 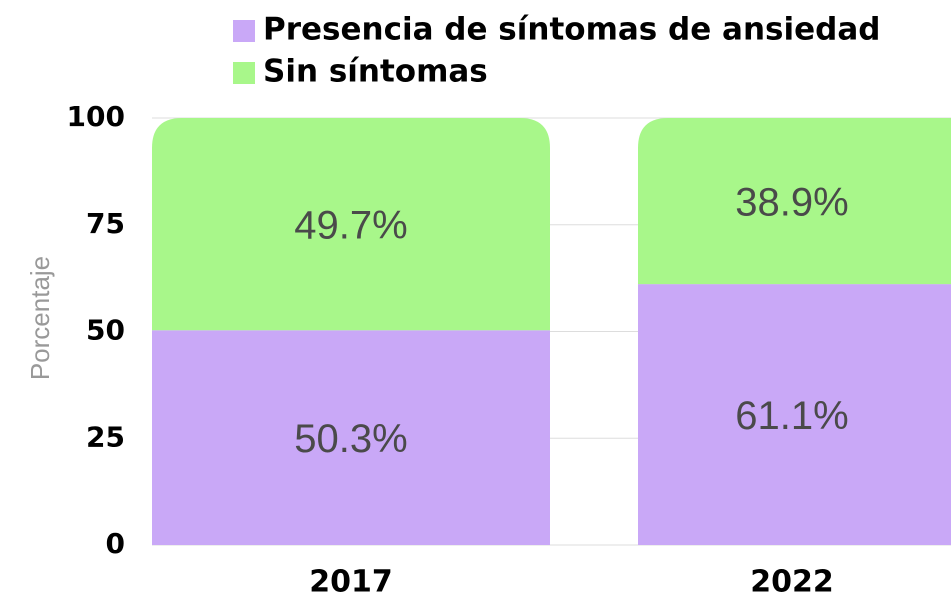 What do you see at coordinates (792, 582) in the screenshot?
I see `x-tick-label: 2022` at bounding box center [792, 582].